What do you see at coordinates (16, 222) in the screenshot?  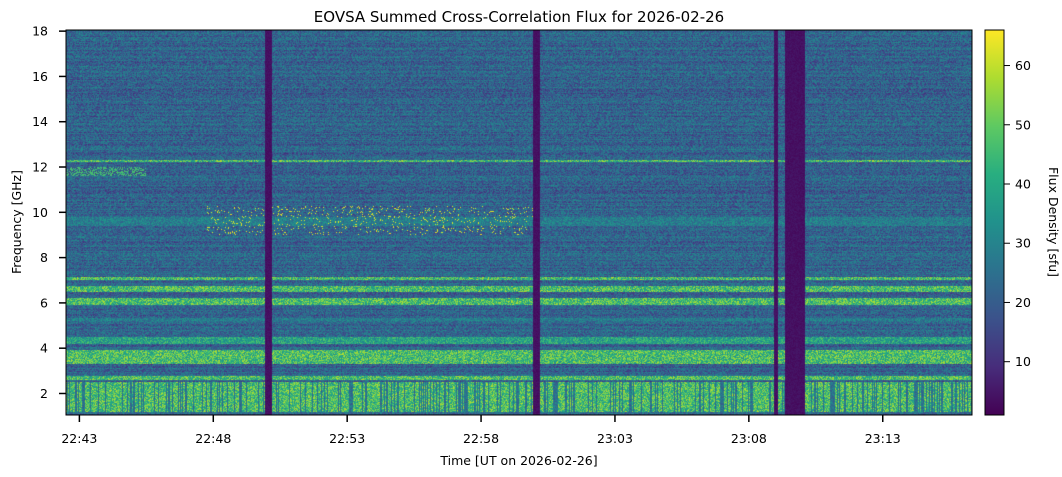 I see `y-axis-label: Frequency [GHz]` at bounding box center [16, 222].